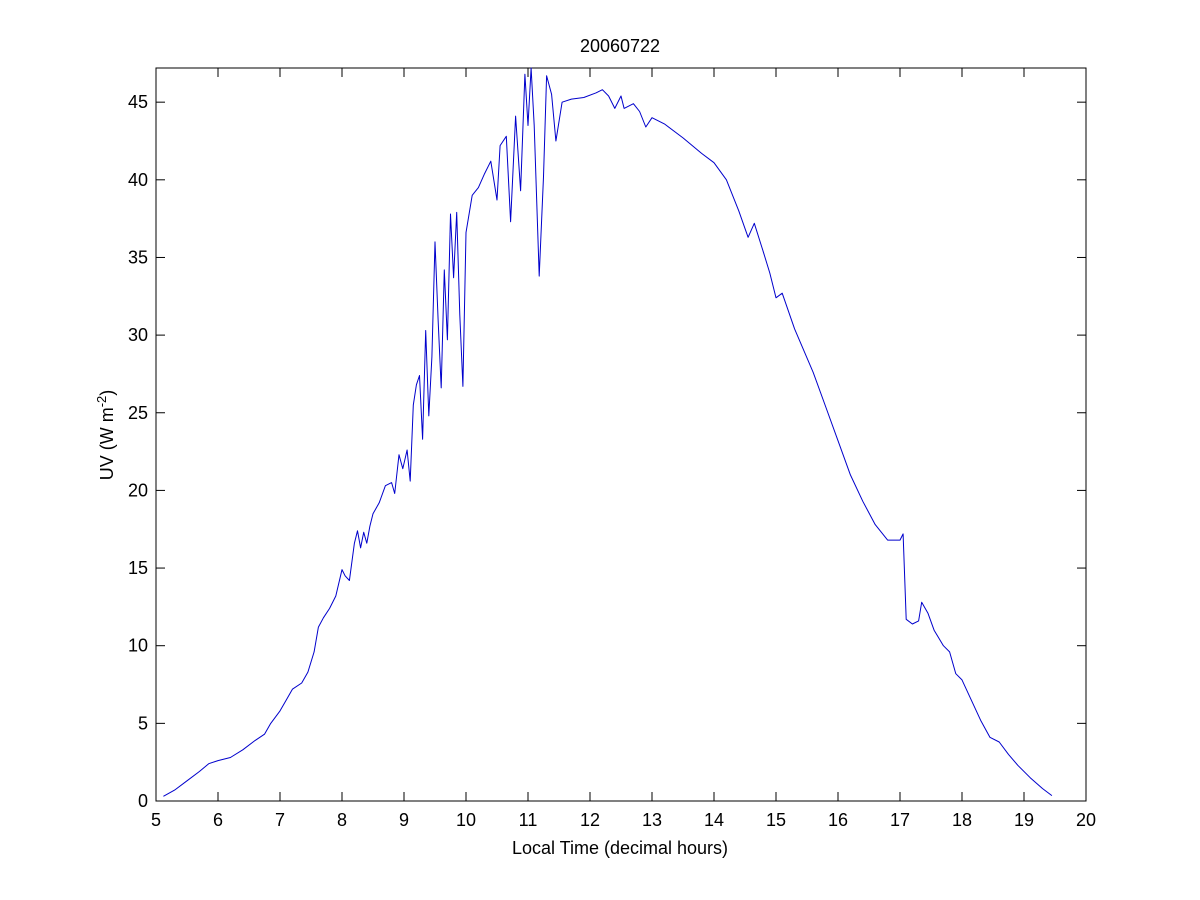  Describe the element at coordinates (138, 102) in the screenshot. I see `y-tick-label: 45` at that location.